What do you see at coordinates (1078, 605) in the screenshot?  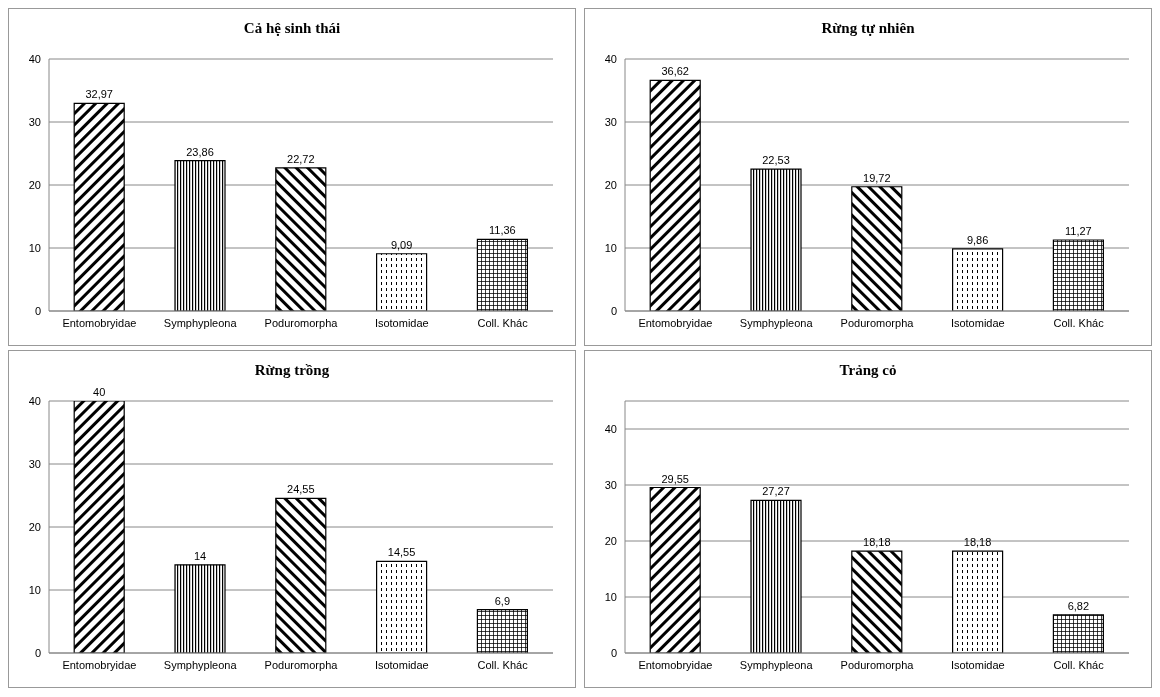 I see `data-label: 6,82` at bounding box center [1078, 605].